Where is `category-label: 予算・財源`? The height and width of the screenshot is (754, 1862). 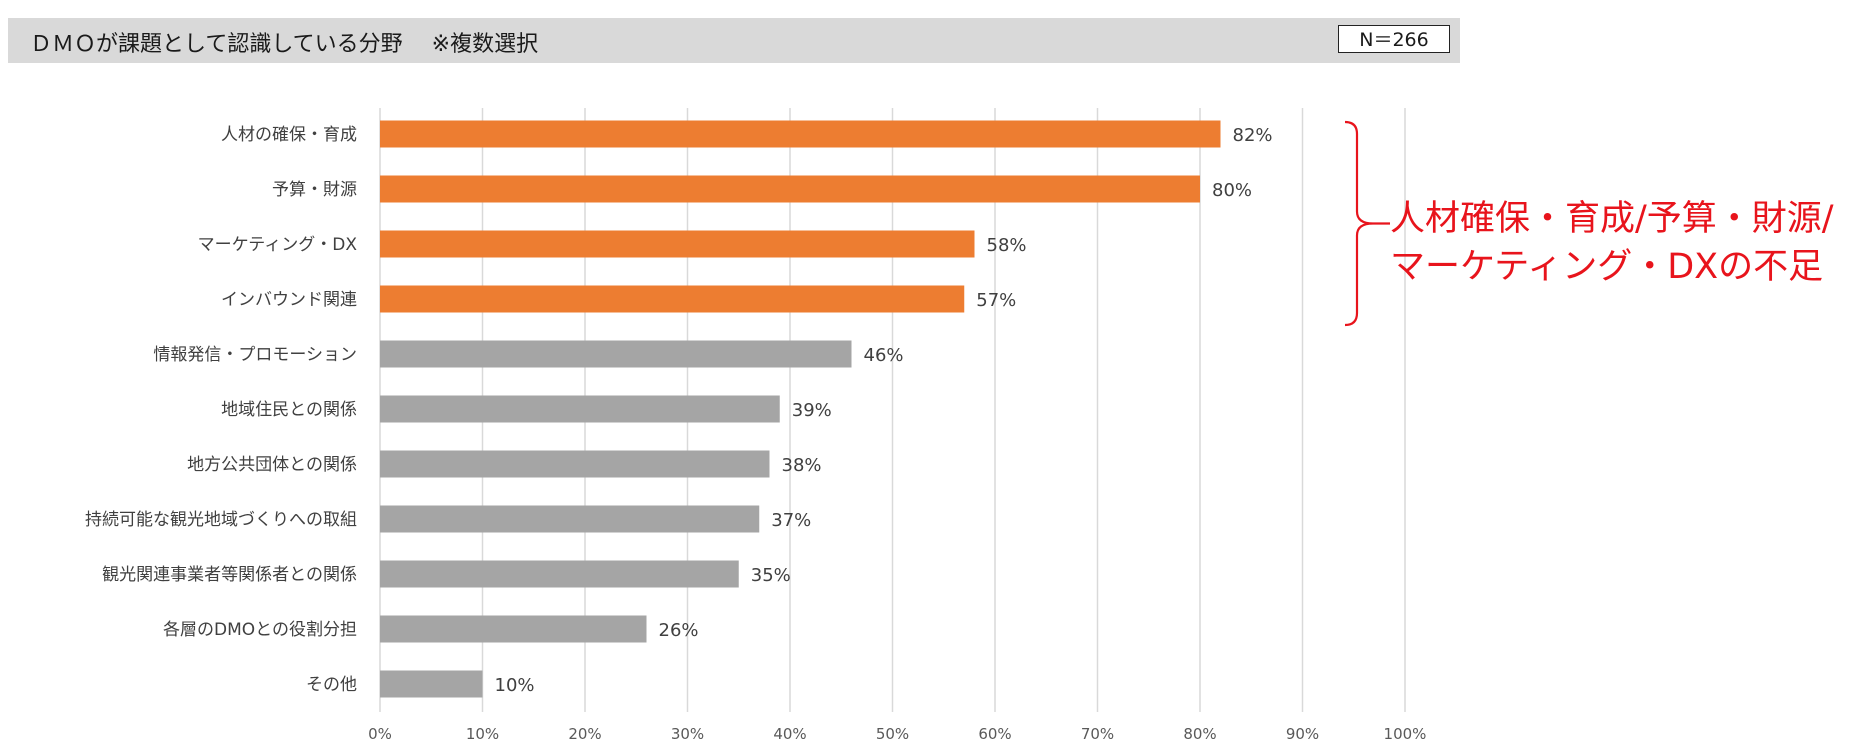 category-label: 予算・財源 is located at coordinates (314, 190).